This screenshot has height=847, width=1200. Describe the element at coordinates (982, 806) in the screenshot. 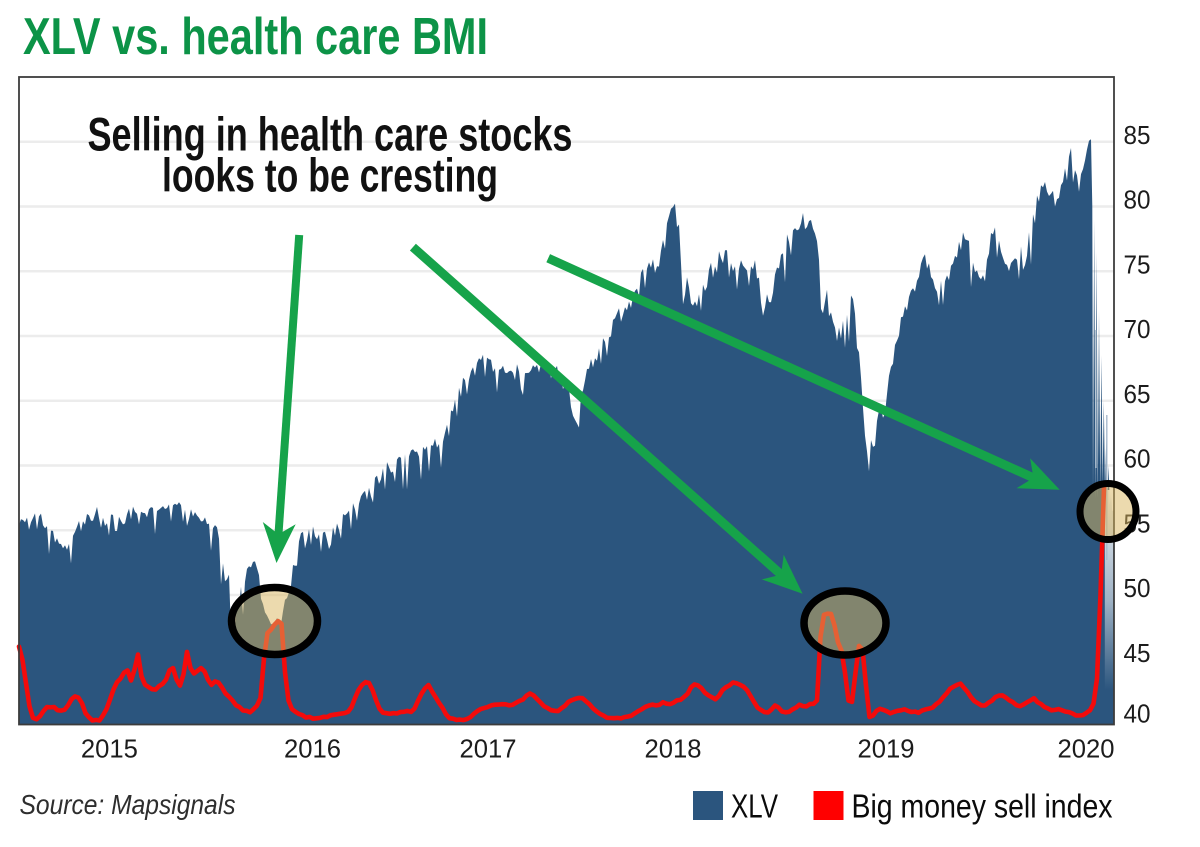

I see `svg-text: Big money sell index` at that location.